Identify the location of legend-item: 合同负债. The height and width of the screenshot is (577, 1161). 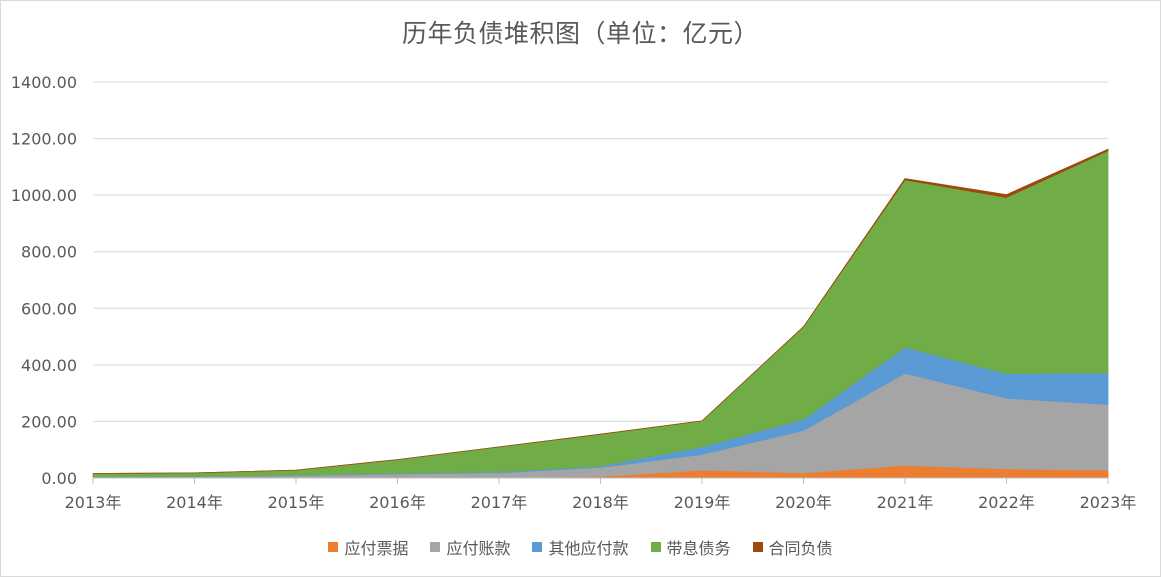
(792, 547).